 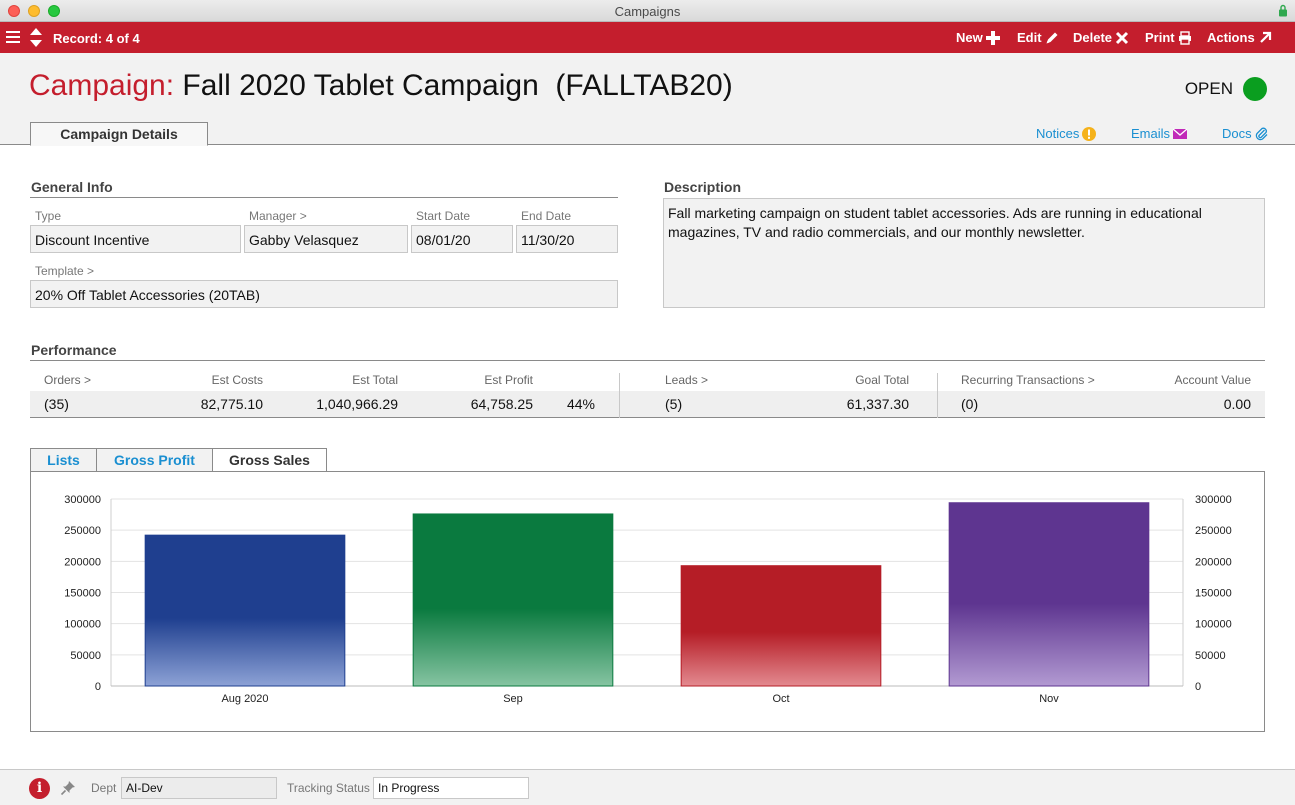 What do you see at coordinates (1261, 133) in the screenshot?
I see `paperclip-icon` at bounding box center [1261, 133].